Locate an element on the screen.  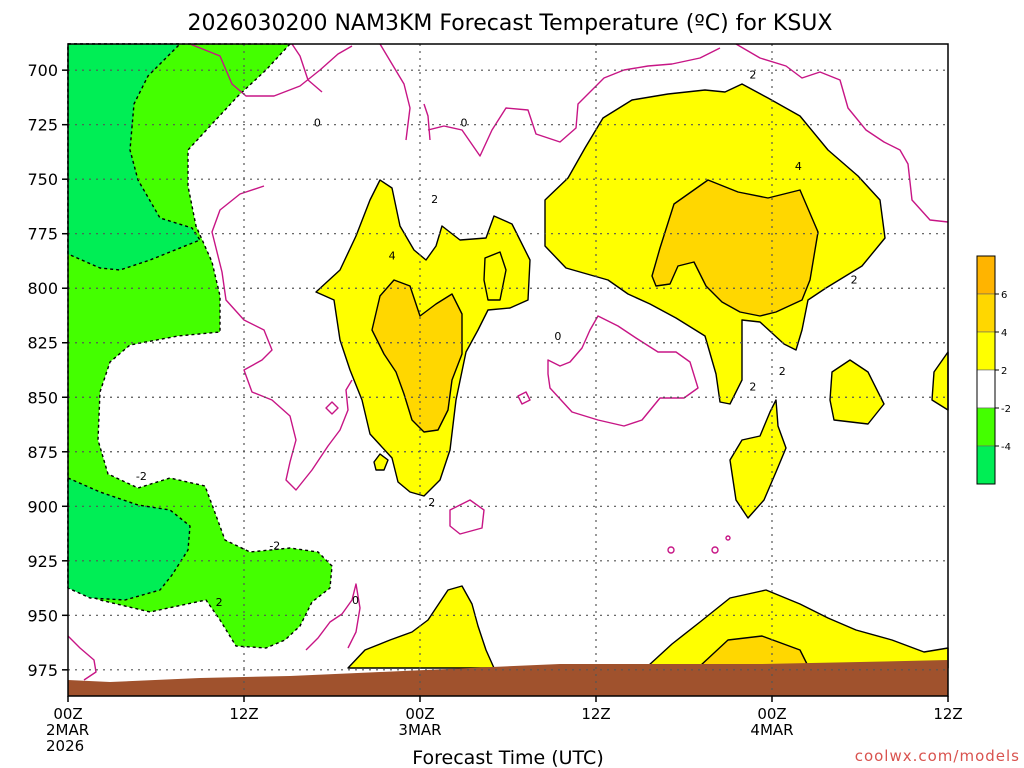
x-tick-label: 2MAR is located at coordinates (67, 730).